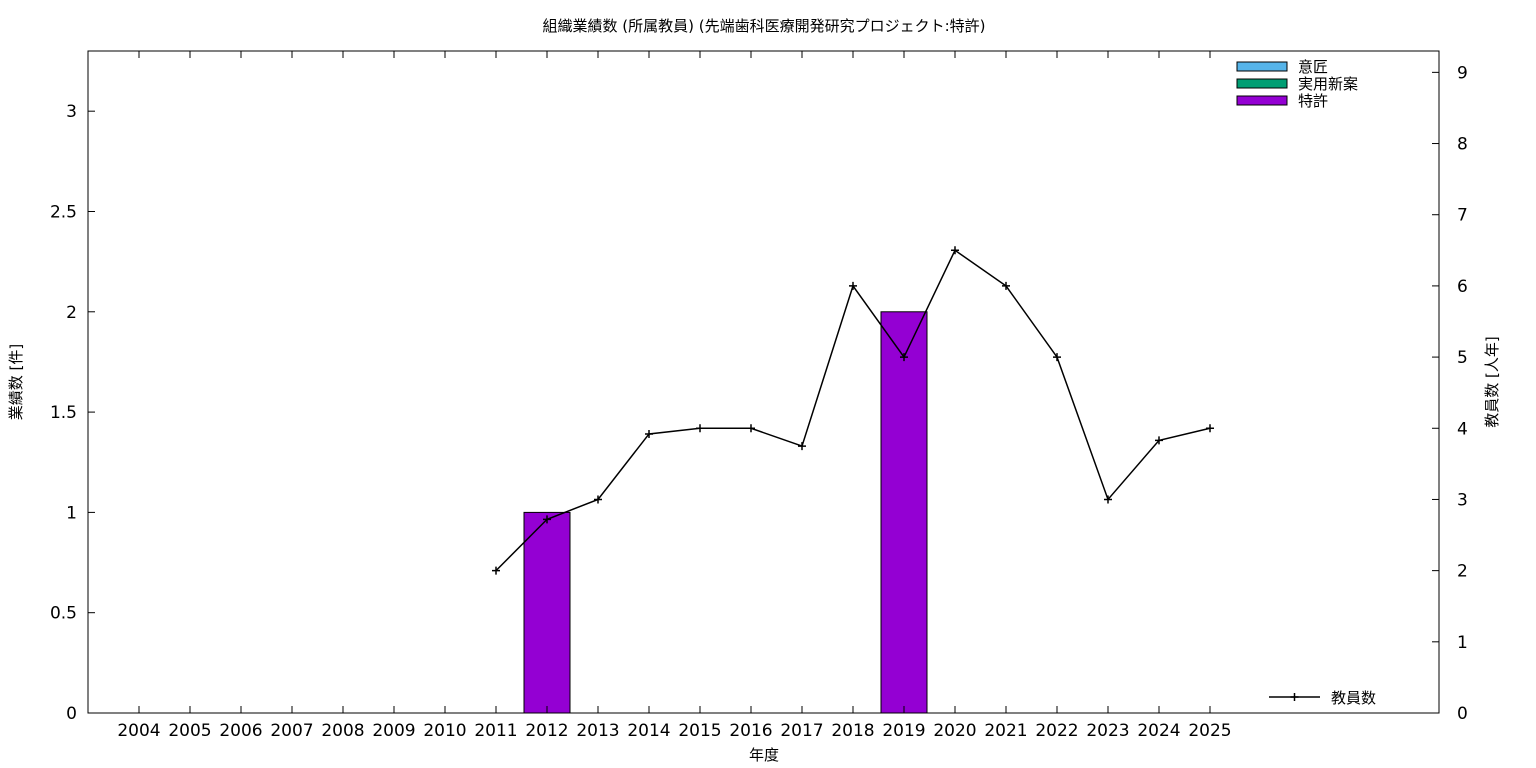 The width and height of the screenshot is (1536, 768). What do you see at coordinates (1107, 731) in the screenshot?
I see `x-tick-label: 2023` at bounding box center [1107, 731].